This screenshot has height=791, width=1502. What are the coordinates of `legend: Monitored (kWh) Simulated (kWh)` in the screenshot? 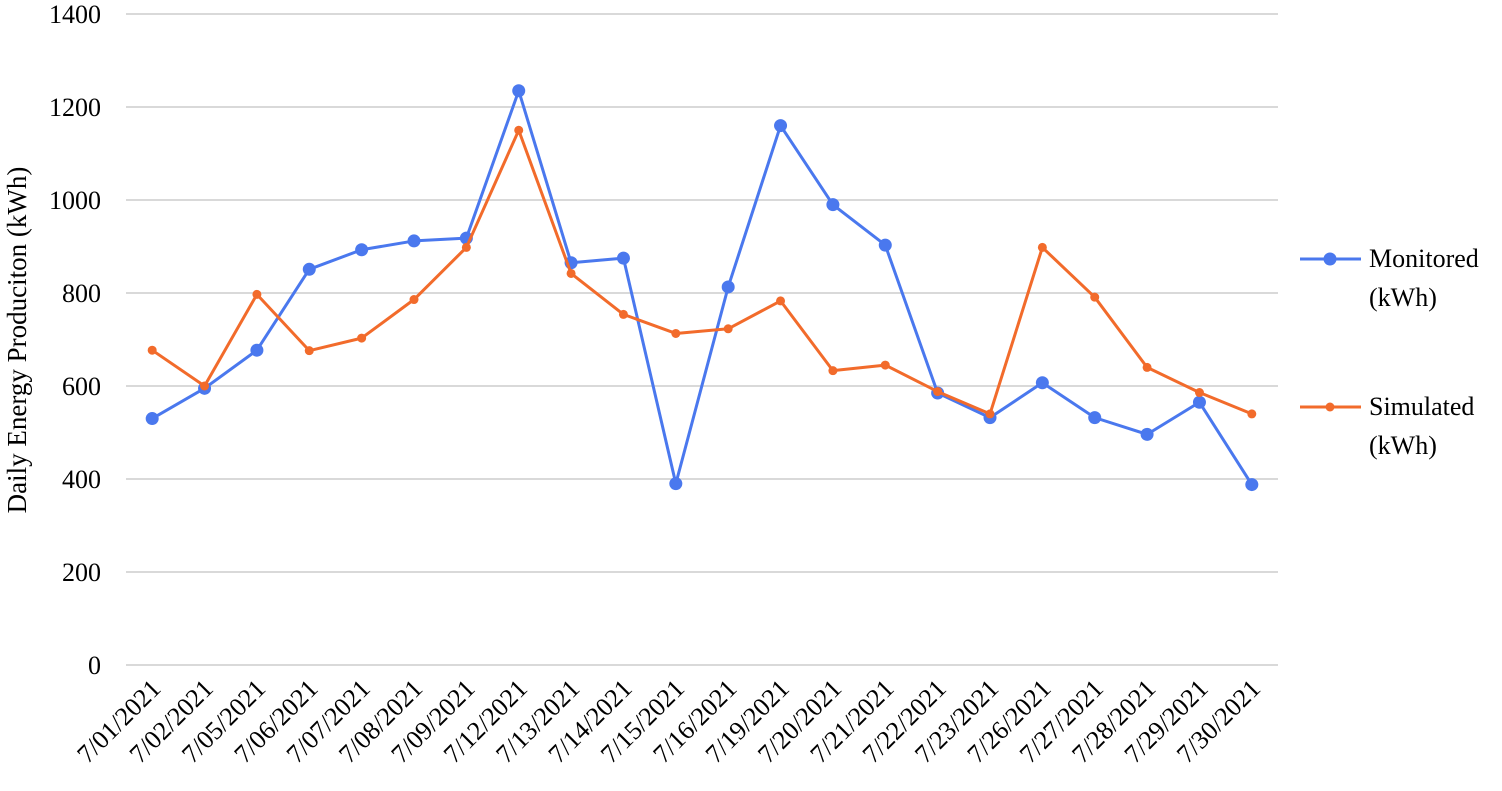 It's located at (1389, 352).